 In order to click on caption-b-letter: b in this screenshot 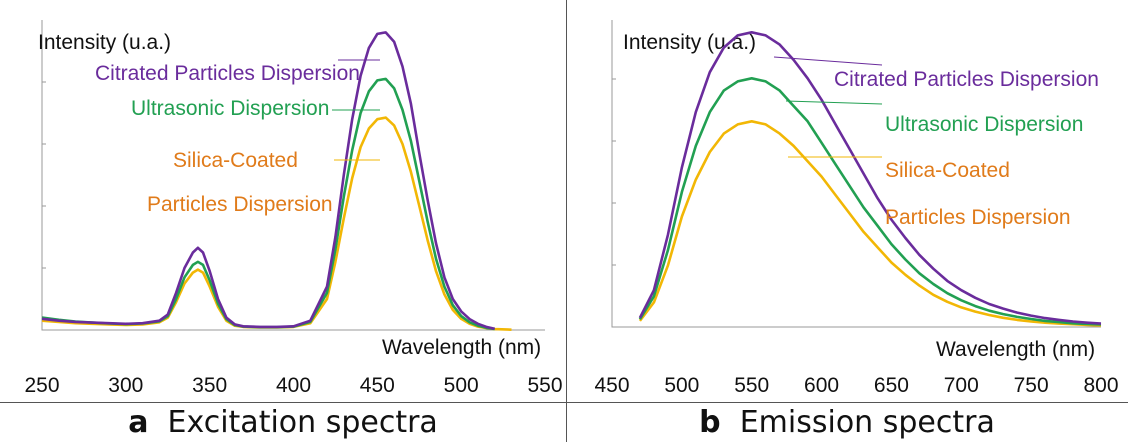, I will do `click(710, 422)`.